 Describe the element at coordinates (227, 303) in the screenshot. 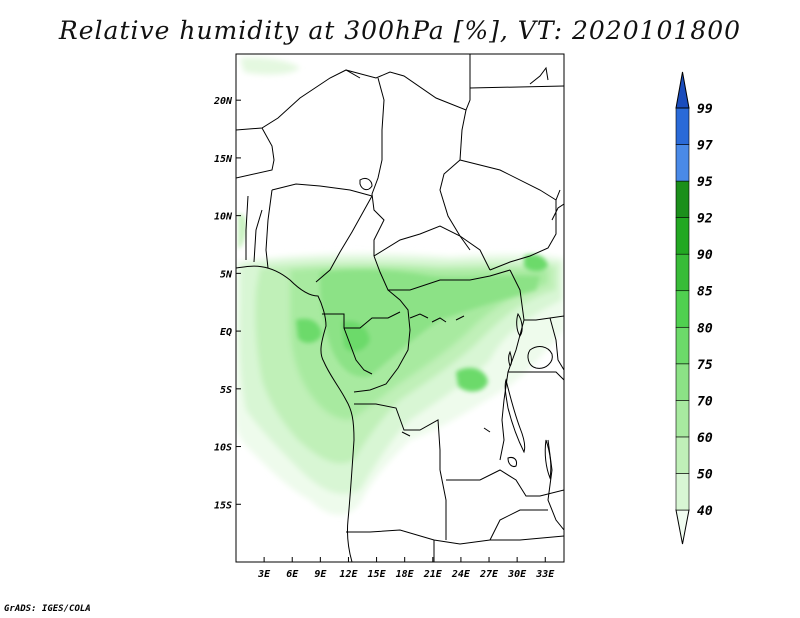

I see `y-axis: 20N 15N 10N 5N EQ 5S 10S 15S` at that location.